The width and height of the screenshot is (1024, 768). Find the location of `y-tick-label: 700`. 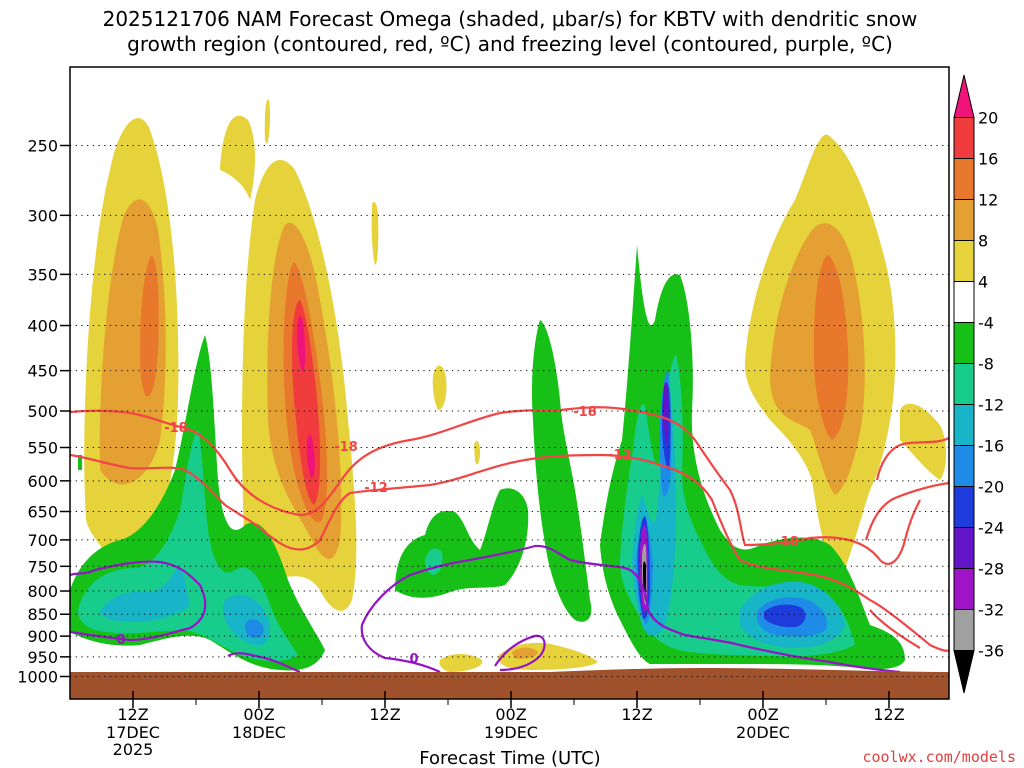

y-tick-label: 700 is located at coordinates (42, 540).